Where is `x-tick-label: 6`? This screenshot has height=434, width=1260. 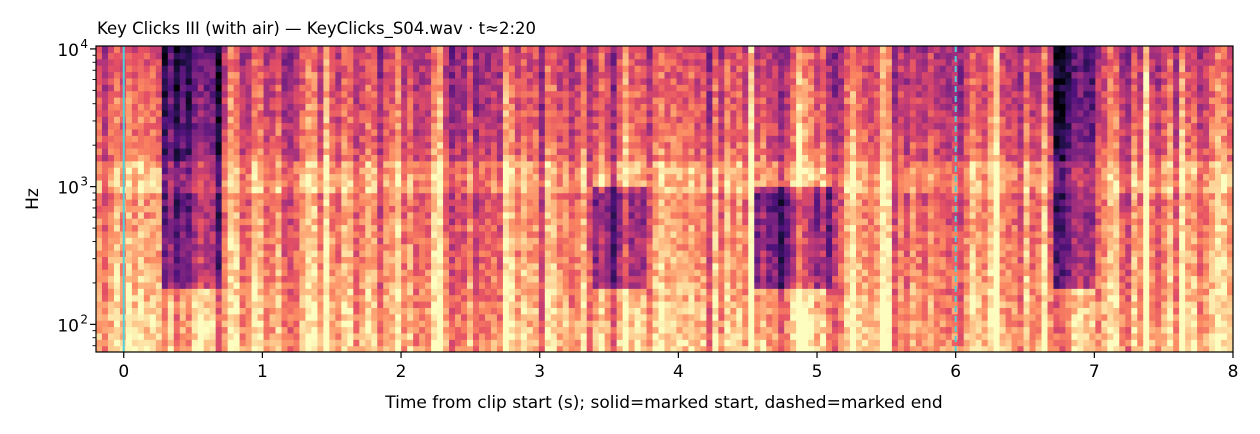
x-tick-label: 6 is located at coordinates (955, 372).